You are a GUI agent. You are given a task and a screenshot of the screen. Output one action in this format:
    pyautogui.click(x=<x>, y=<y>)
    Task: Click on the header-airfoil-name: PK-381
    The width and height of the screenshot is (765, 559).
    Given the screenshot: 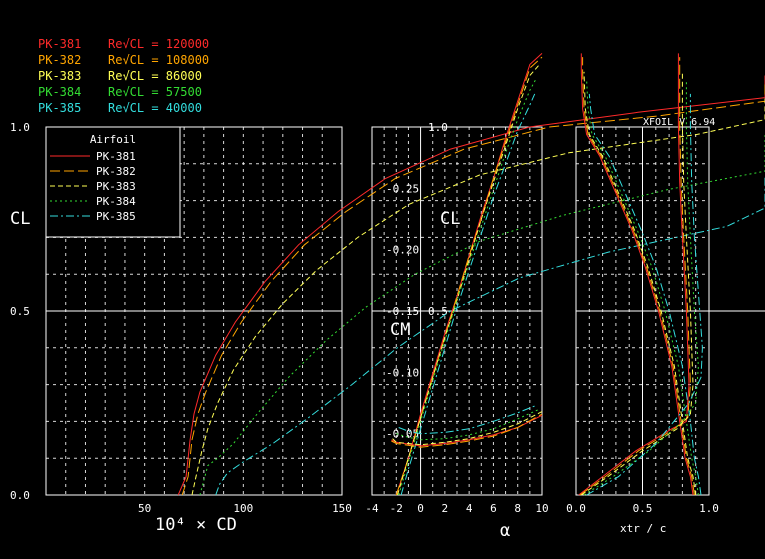 What is the action you would take?
    pyautogui.click(x=59, y=44)
    